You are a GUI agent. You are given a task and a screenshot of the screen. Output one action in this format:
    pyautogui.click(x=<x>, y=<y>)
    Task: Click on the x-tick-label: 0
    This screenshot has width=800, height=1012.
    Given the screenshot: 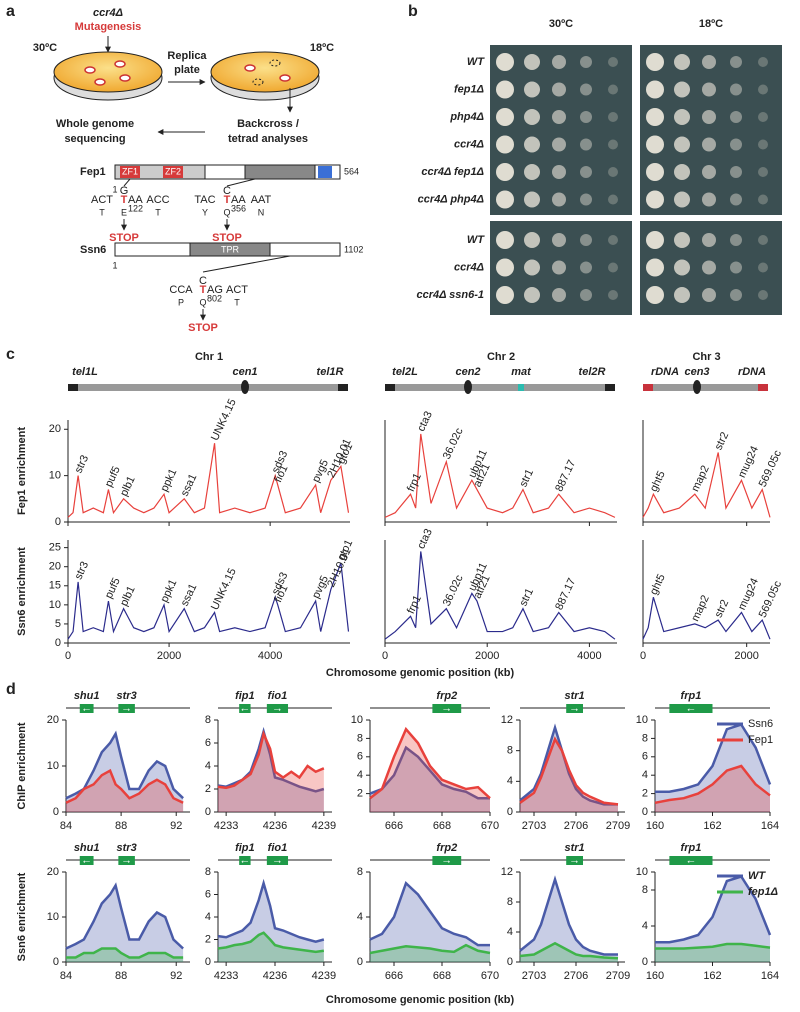 What is the action you would take?
    pyautogui.click(x=643, y=656)
    